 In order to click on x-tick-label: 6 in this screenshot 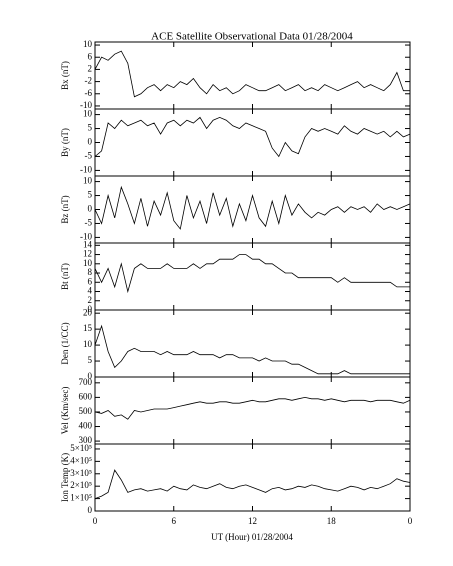, I will do `click(174, 521)`.